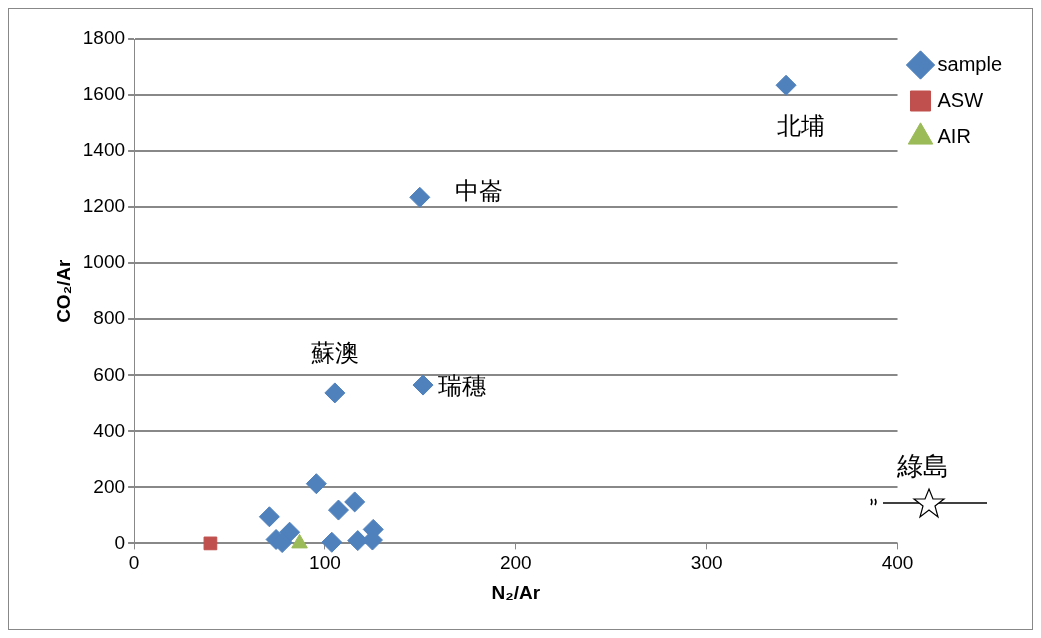 The width and height of the screenshot is (1041, 638). Describe the element at coordinates (515, 563) in the screenshot. I see `x-tick-label: 200` at that location.